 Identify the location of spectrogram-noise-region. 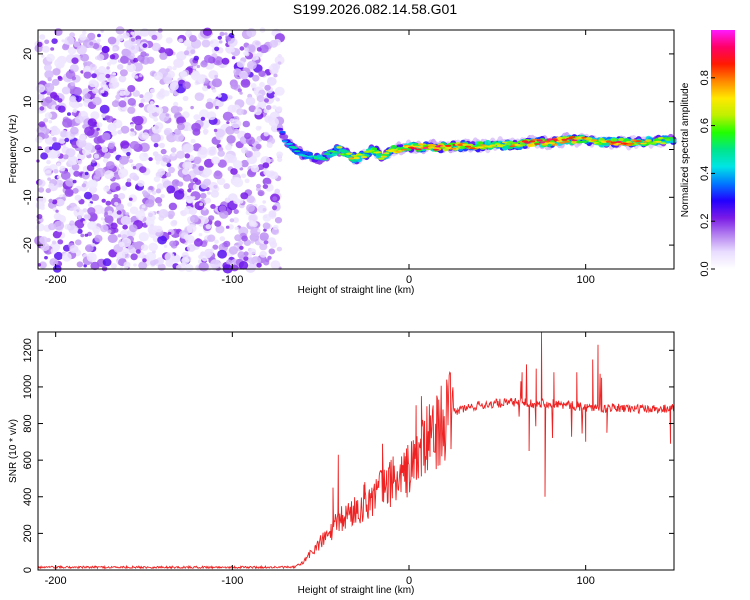
(159, 150).